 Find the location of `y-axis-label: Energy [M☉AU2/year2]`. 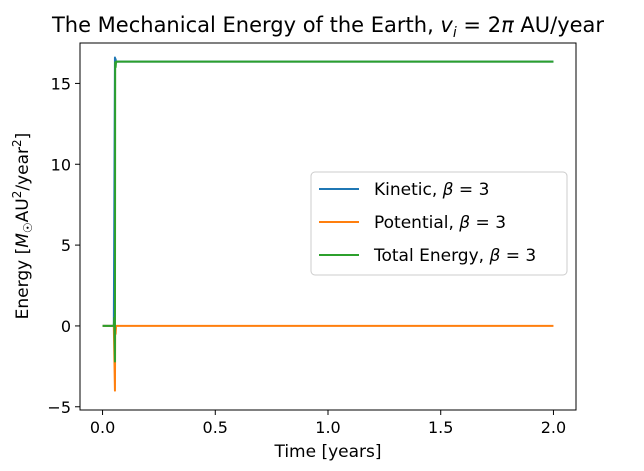

y-axis-label: Energy [M☉AU2/year2] is located at coordinates (22, 226).